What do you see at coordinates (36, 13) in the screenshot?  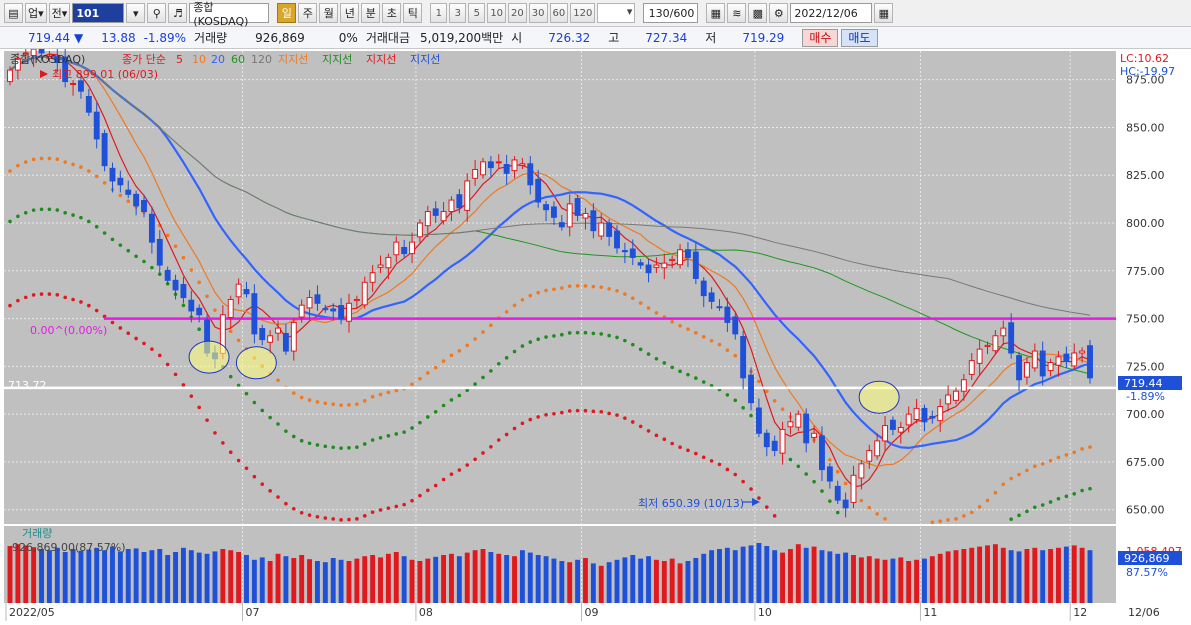 I see `up-selector: 업 ▾` at bounding box center [36, 13].